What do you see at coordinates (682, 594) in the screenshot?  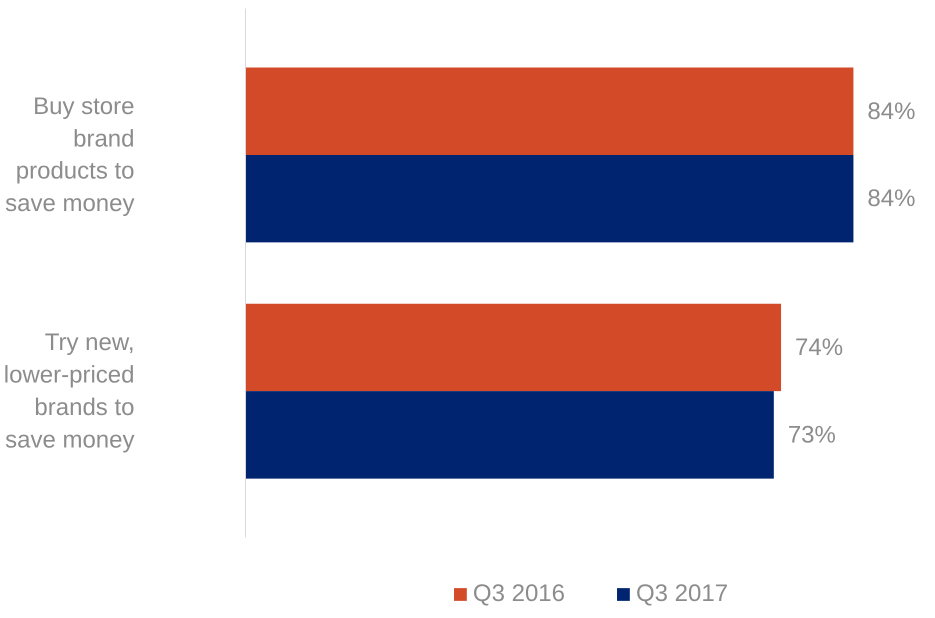 I see `legend-label: Q3 2017` at bounding box center [682, 594].